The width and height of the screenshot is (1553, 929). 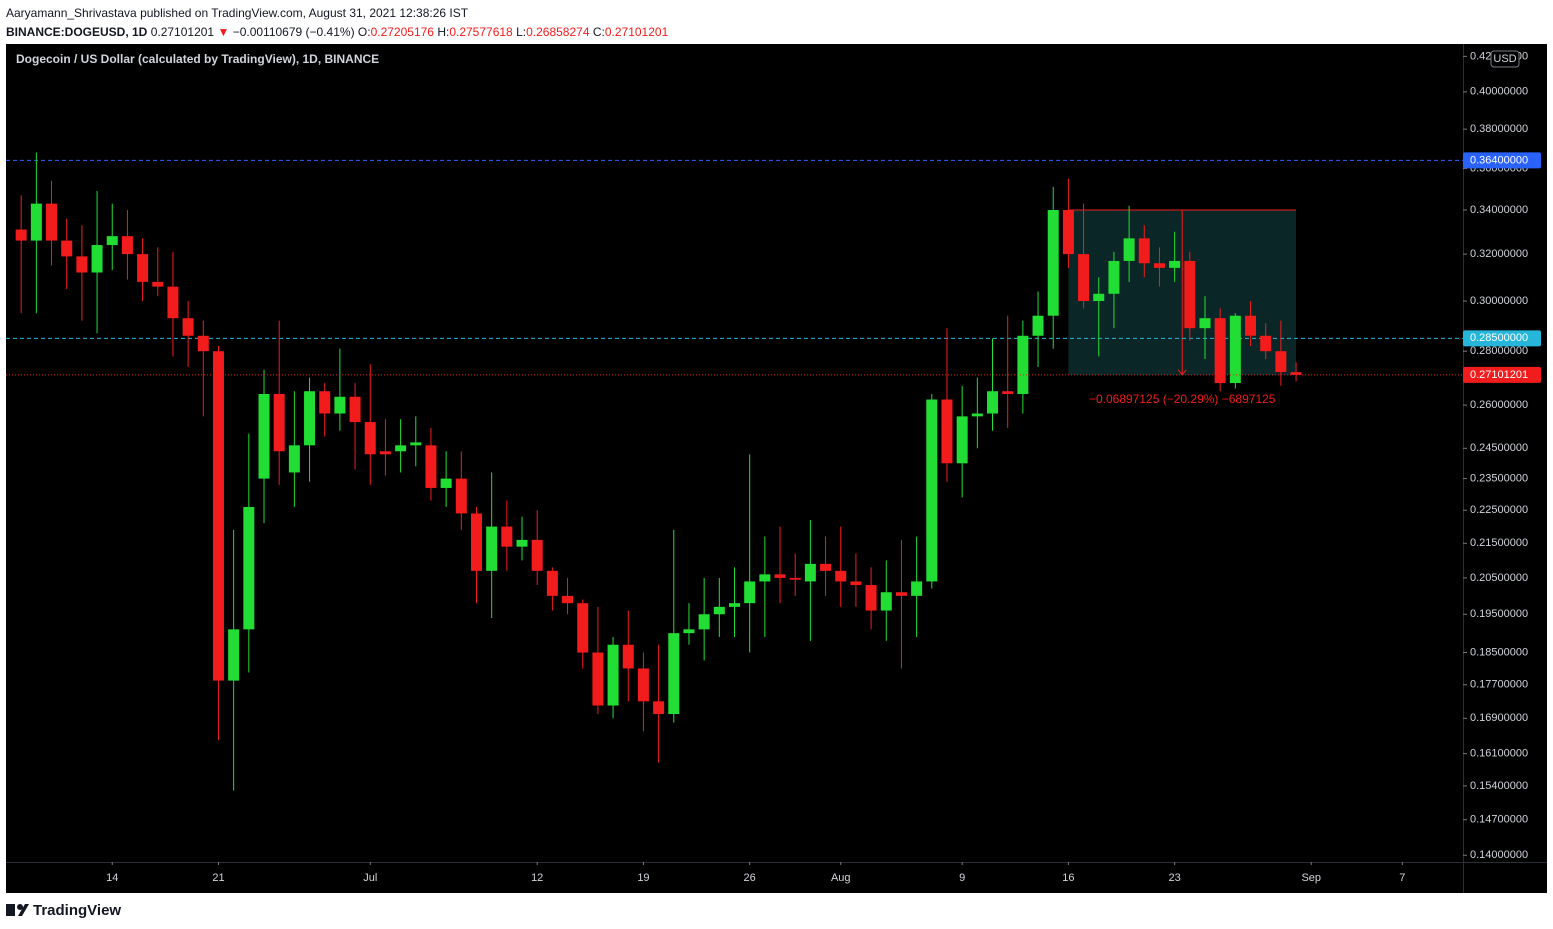 What do you see at coordinates (643, 878) in the screenshot?
I see `x-tick-label: 19` at bounding box center [643, 878].